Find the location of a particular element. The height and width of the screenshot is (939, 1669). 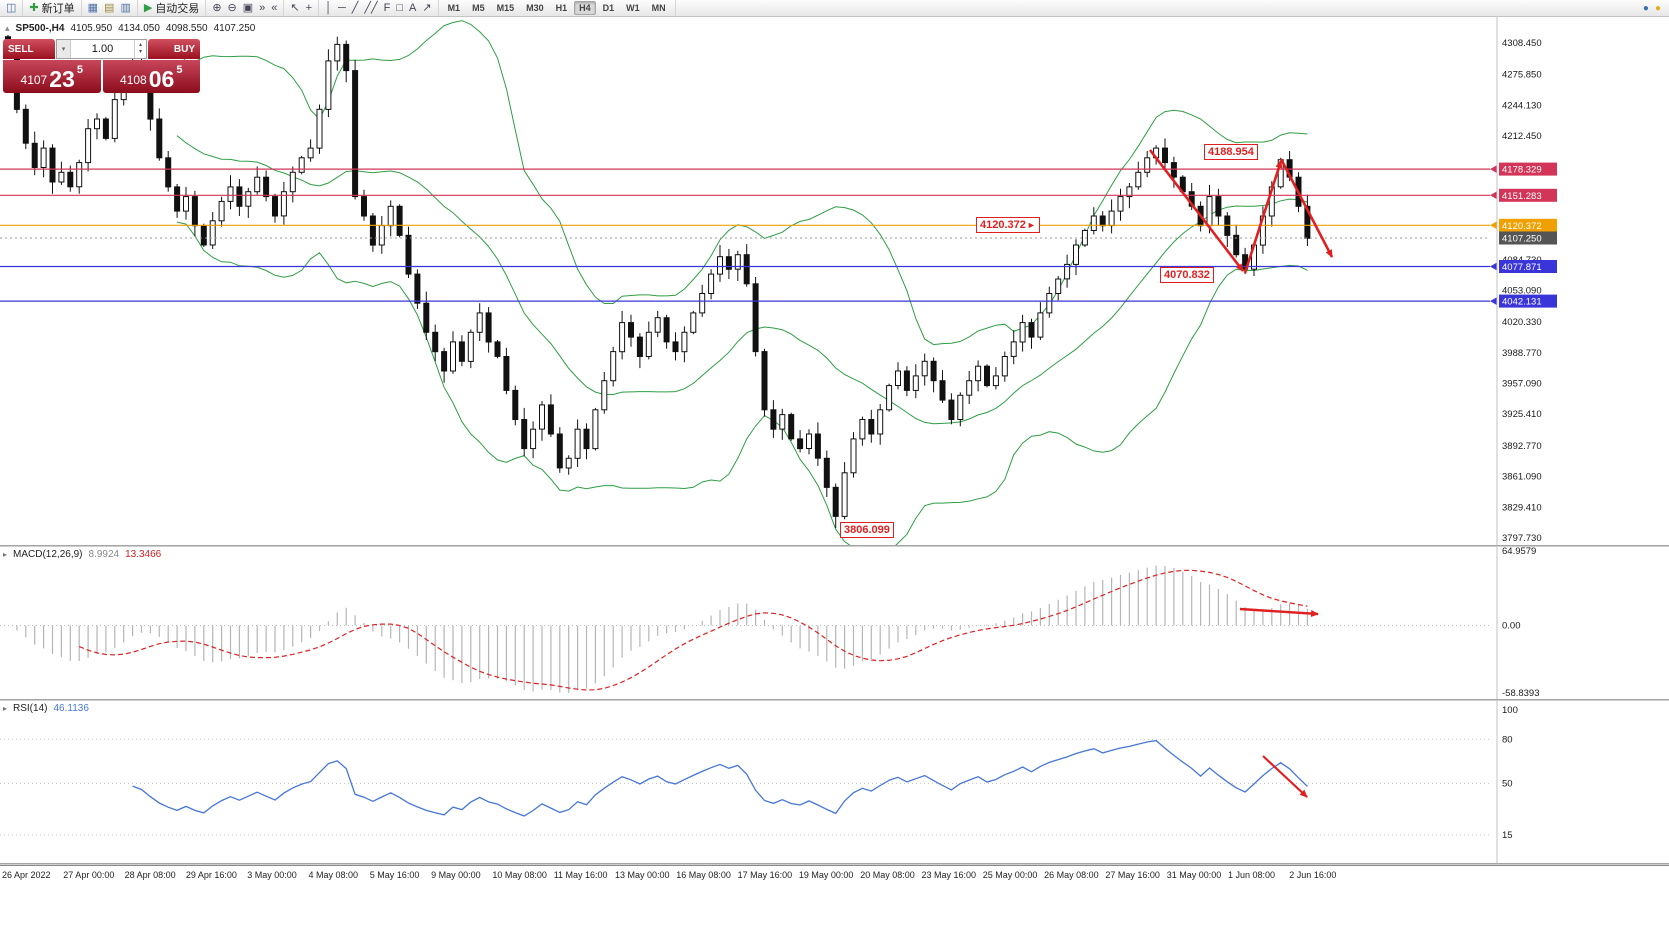

buy-button: BUY is located at coordinates (174, 49).